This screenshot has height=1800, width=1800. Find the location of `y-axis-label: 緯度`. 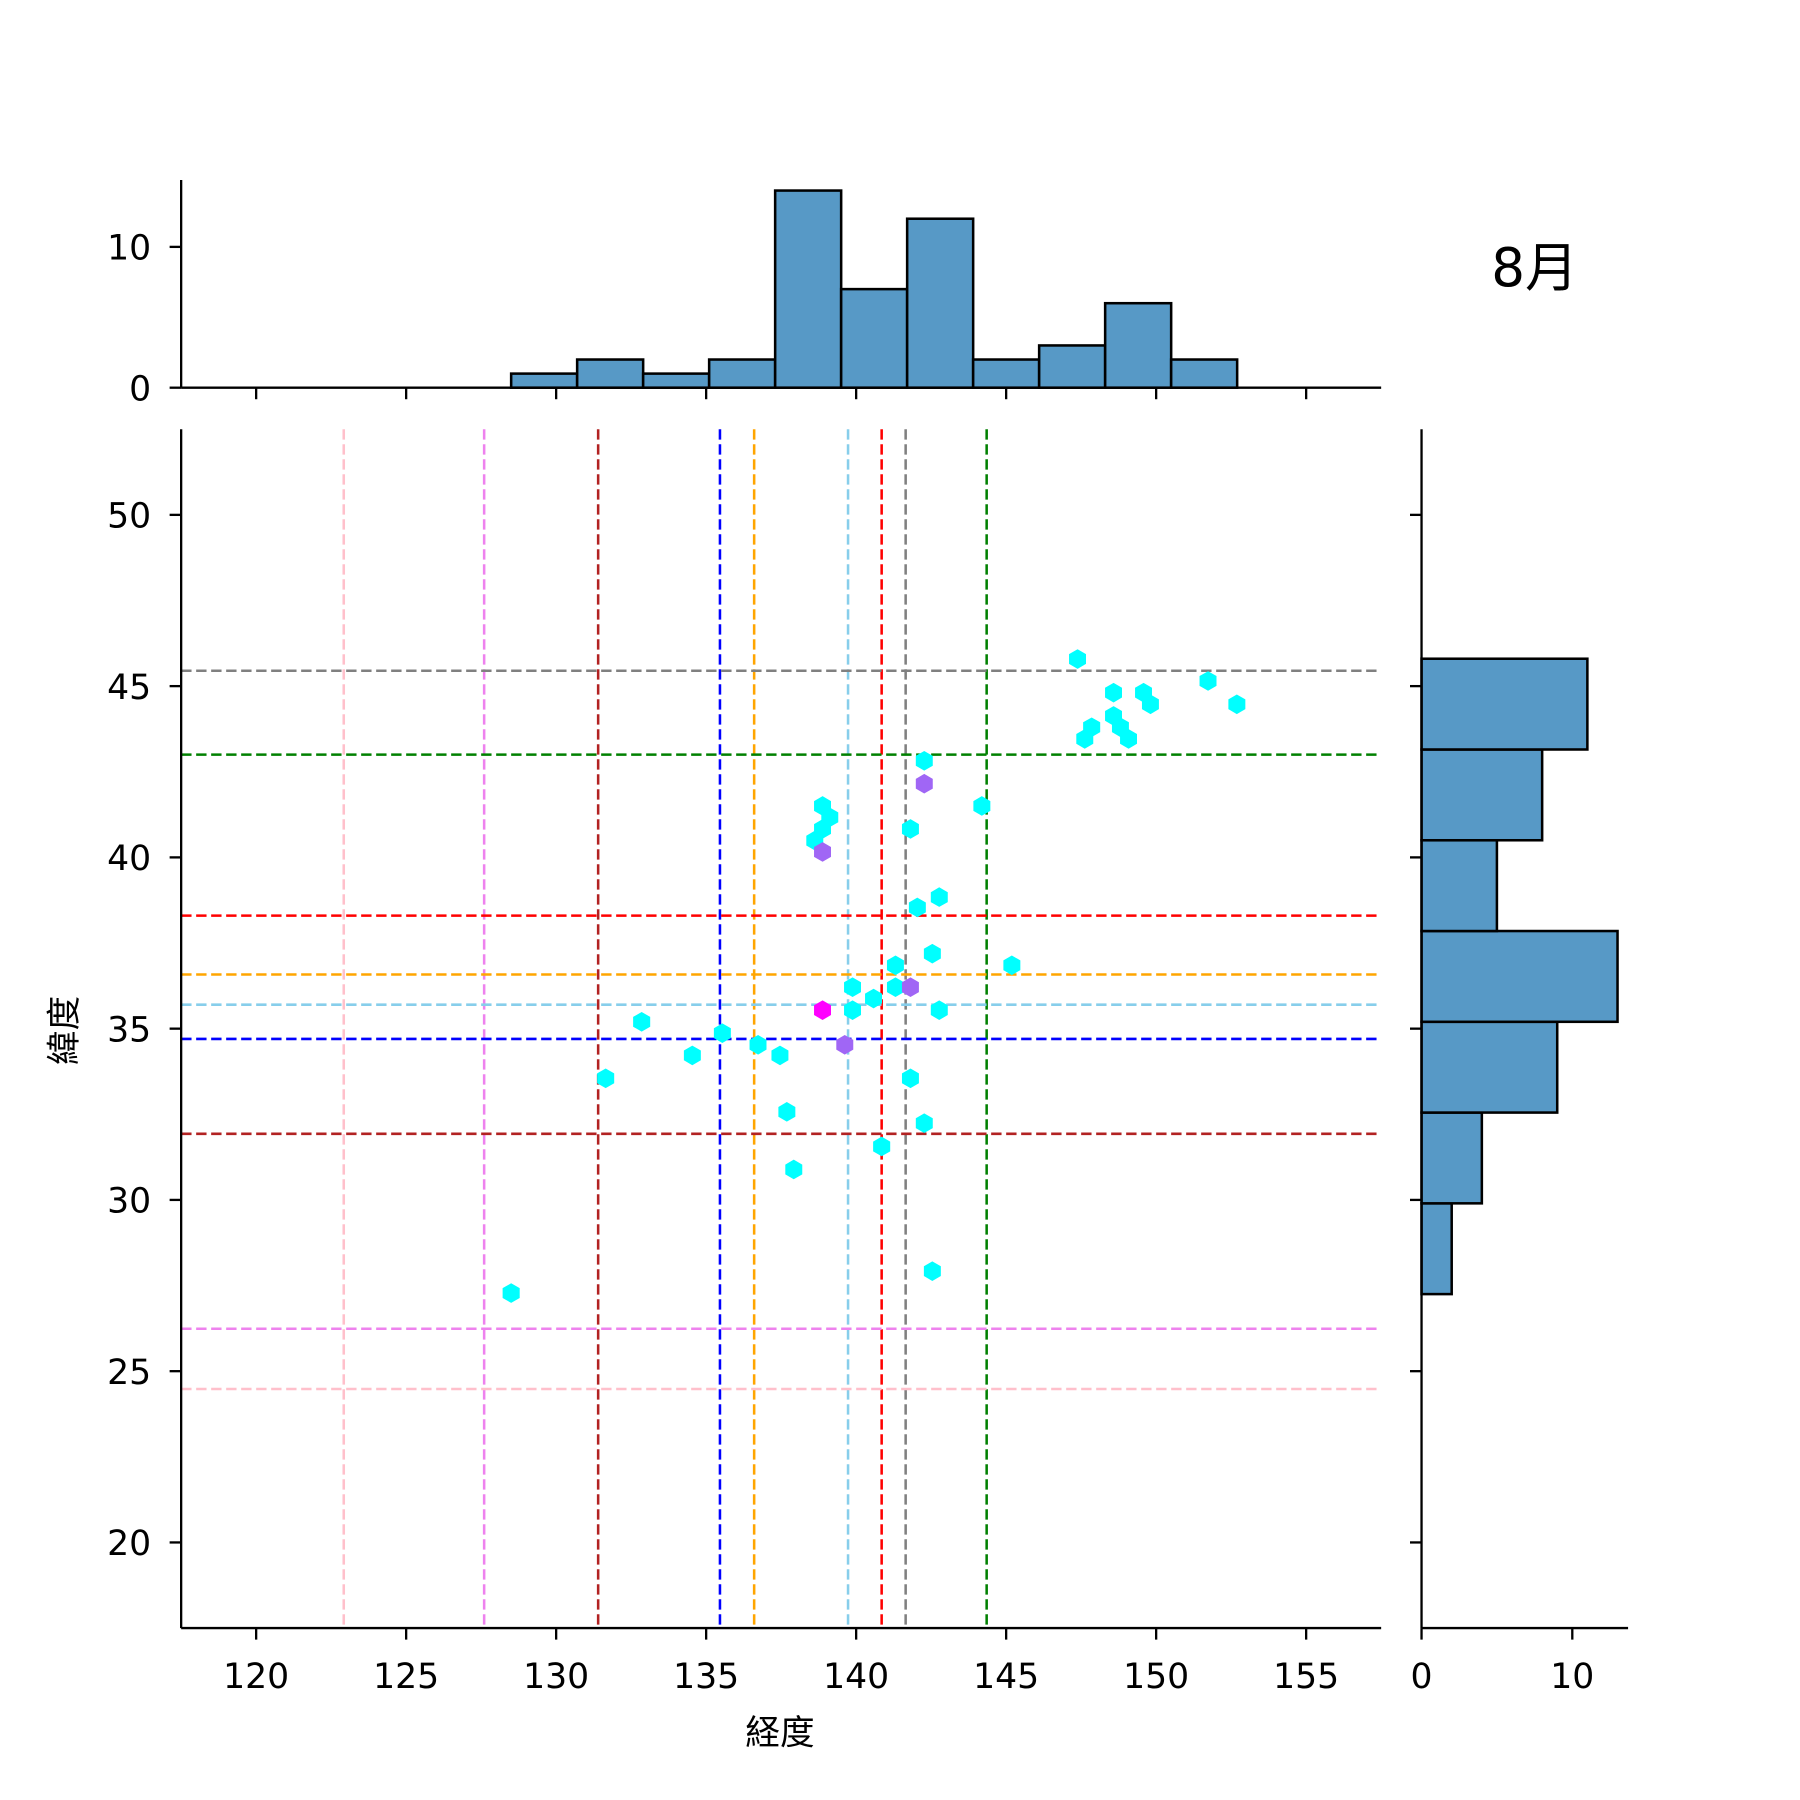

y-axis-label: 緯度 is located at coordinates (65, 1030).